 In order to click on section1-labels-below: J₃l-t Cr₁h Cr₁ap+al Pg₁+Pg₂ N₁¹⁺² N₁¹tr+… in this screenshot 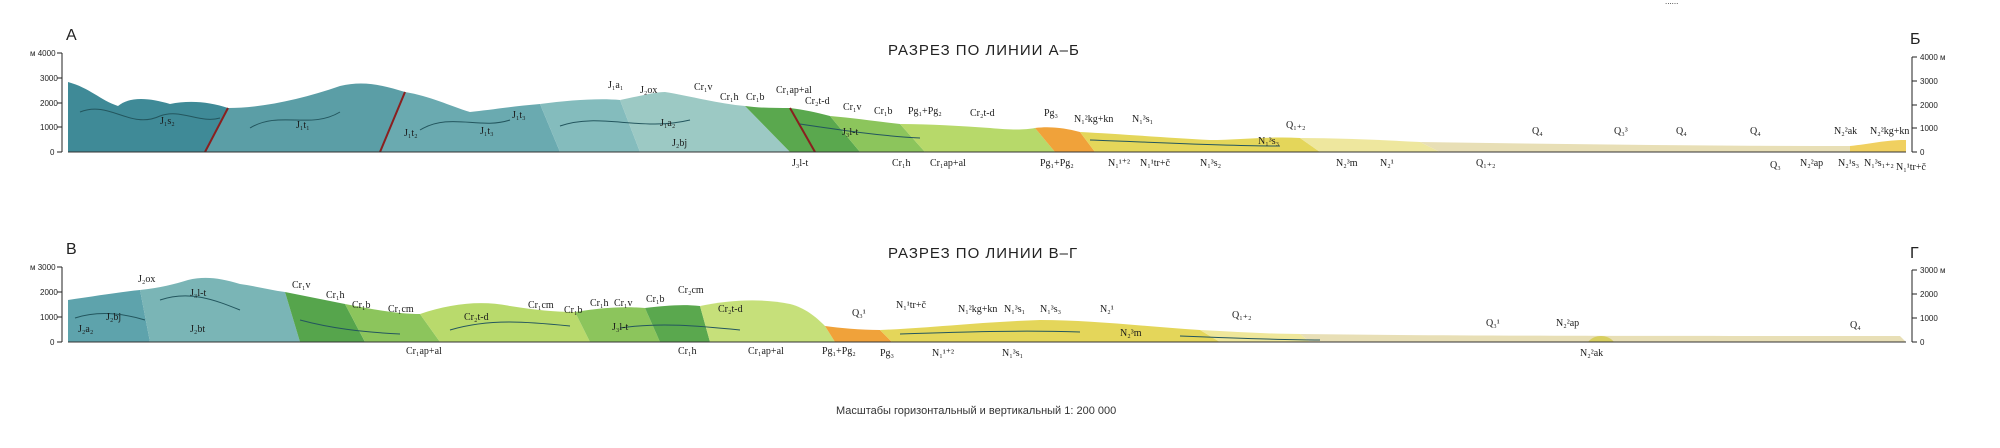, I will do `click(1359, 154)`.